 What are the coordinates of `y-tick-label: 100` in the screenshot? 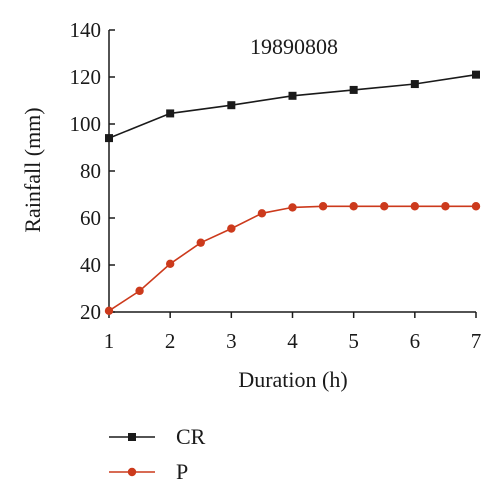 It's located at (86, 124).